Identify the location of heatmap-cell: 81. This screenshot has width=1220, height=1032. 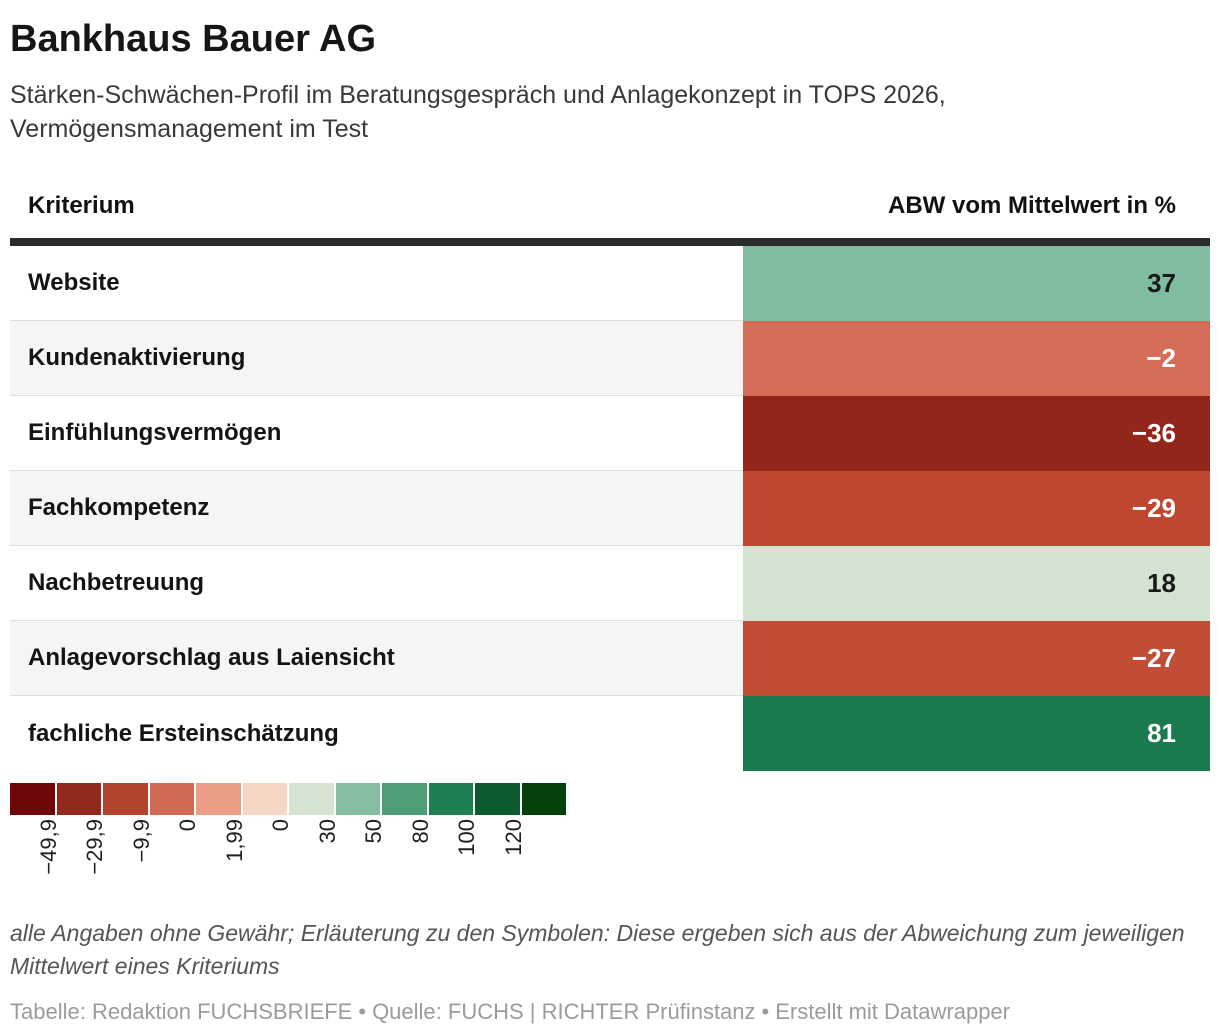
(976, 733).